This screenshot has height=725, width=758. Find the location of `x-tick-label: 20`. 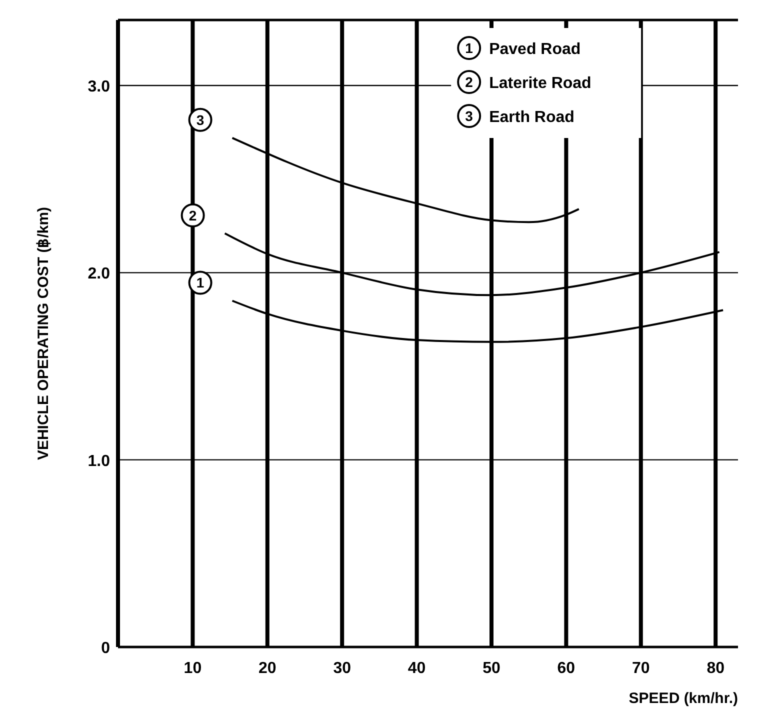

x-tick-label: 20 is located at coordinates (267, 668).